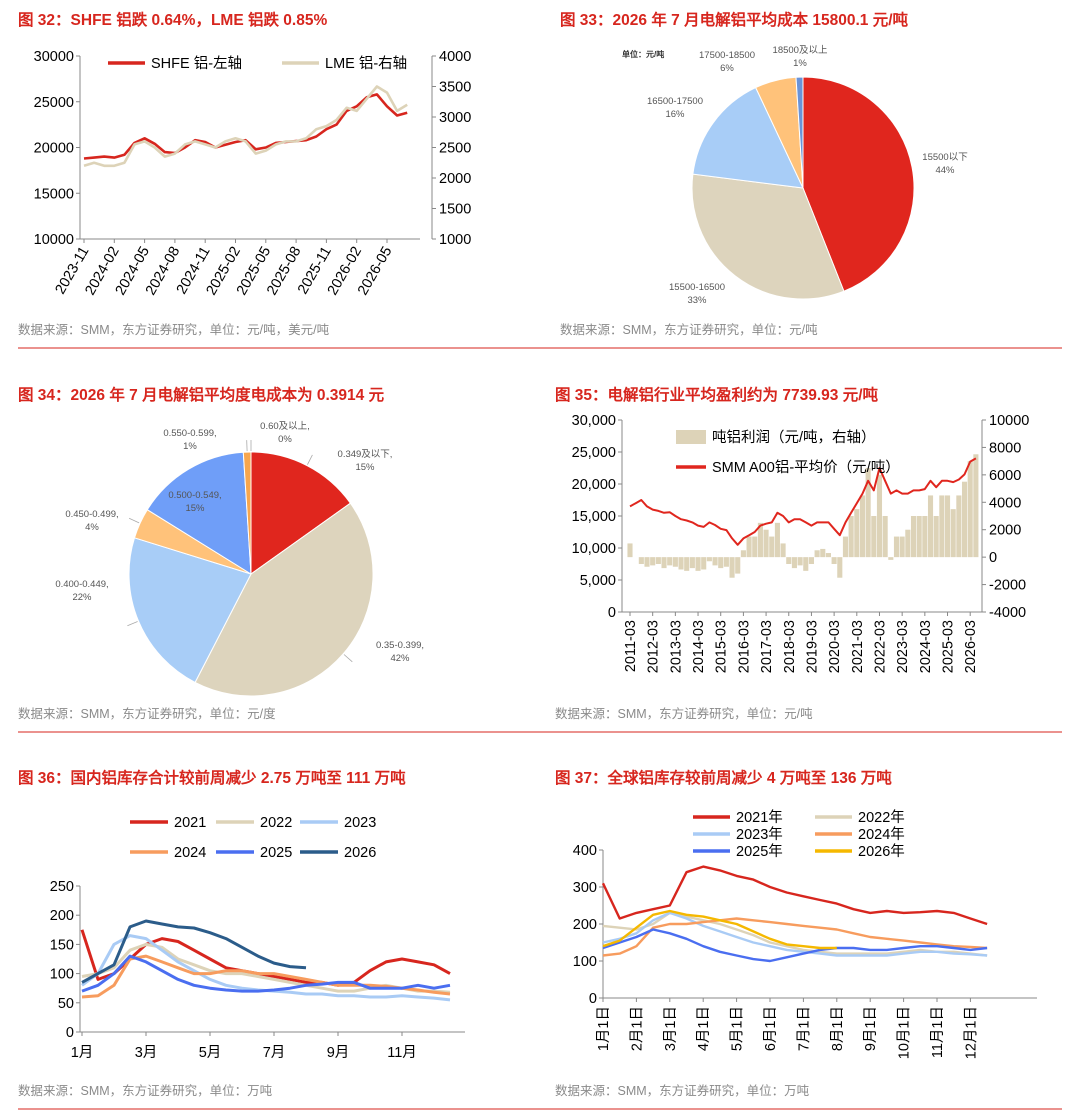  I want to click on slice-label: 0.400-0.449, 22%, so click(81, 591).